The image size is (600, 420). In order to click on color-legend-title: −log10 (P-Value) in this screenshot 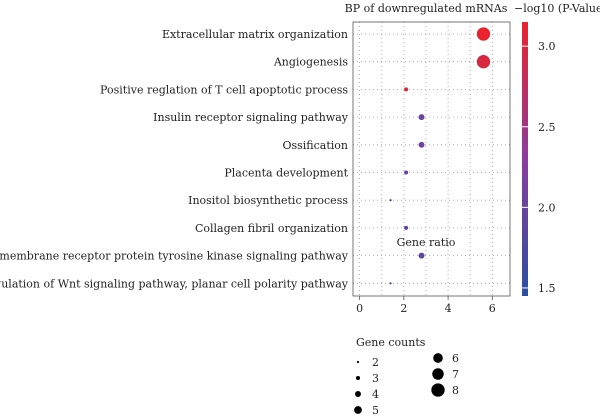, I will do `click(557, 8)`.